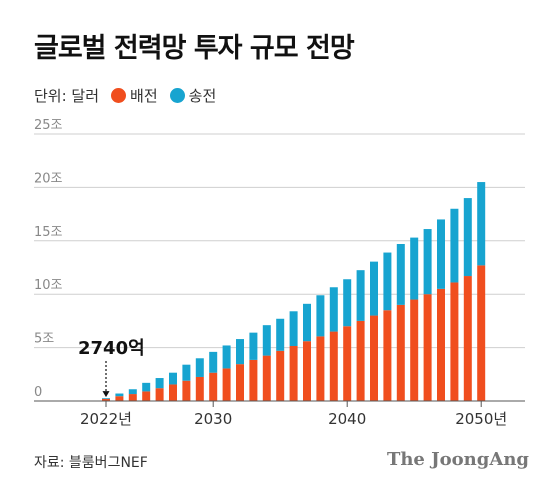 The image size is (559, 494). I want to click on legend-label-distribution: 배전, so click(144, 96).